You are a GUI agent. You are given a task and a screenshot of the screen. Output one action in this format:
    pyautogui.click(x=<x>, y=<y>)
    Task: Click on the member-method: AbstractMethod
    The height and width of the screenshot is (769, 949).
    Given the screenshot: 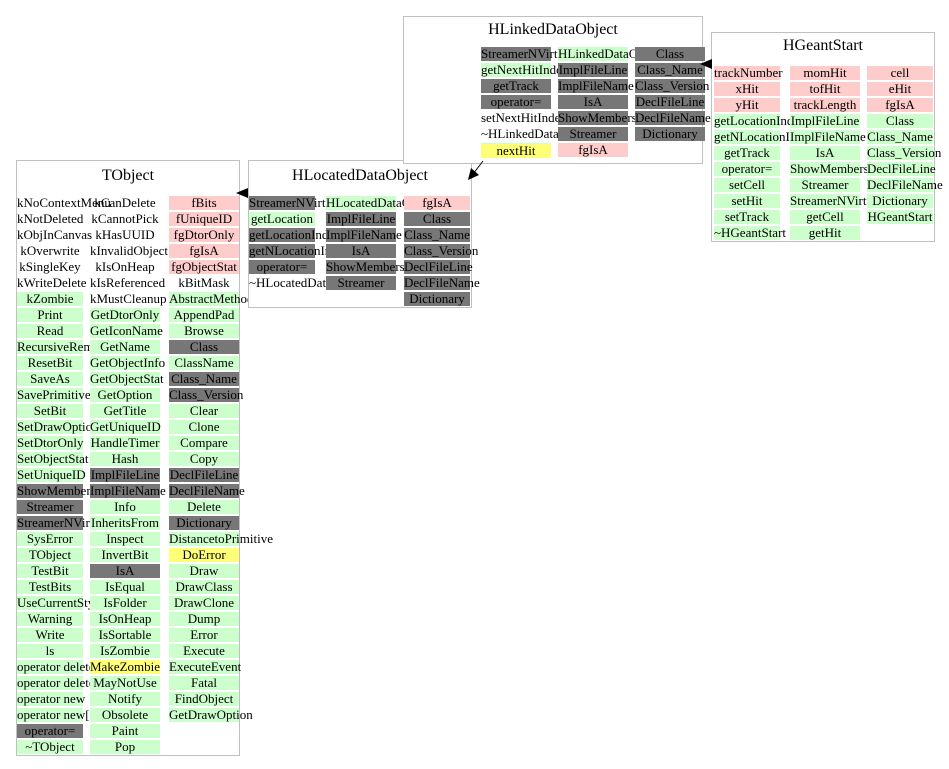 What is the action you would take?
    pyautogui.click(x=211, y=298)
    